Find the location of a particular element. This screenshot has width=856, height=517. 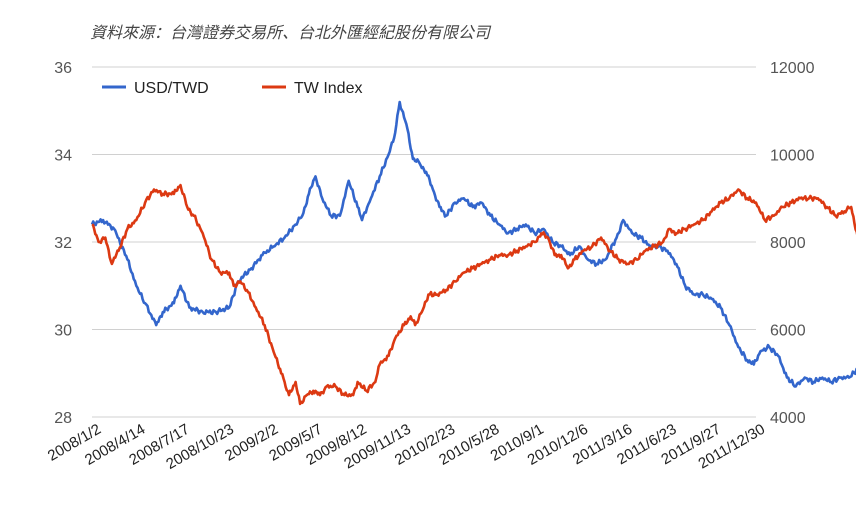

y-right-tick-label: 8000 is located at coordinates (788, 243).